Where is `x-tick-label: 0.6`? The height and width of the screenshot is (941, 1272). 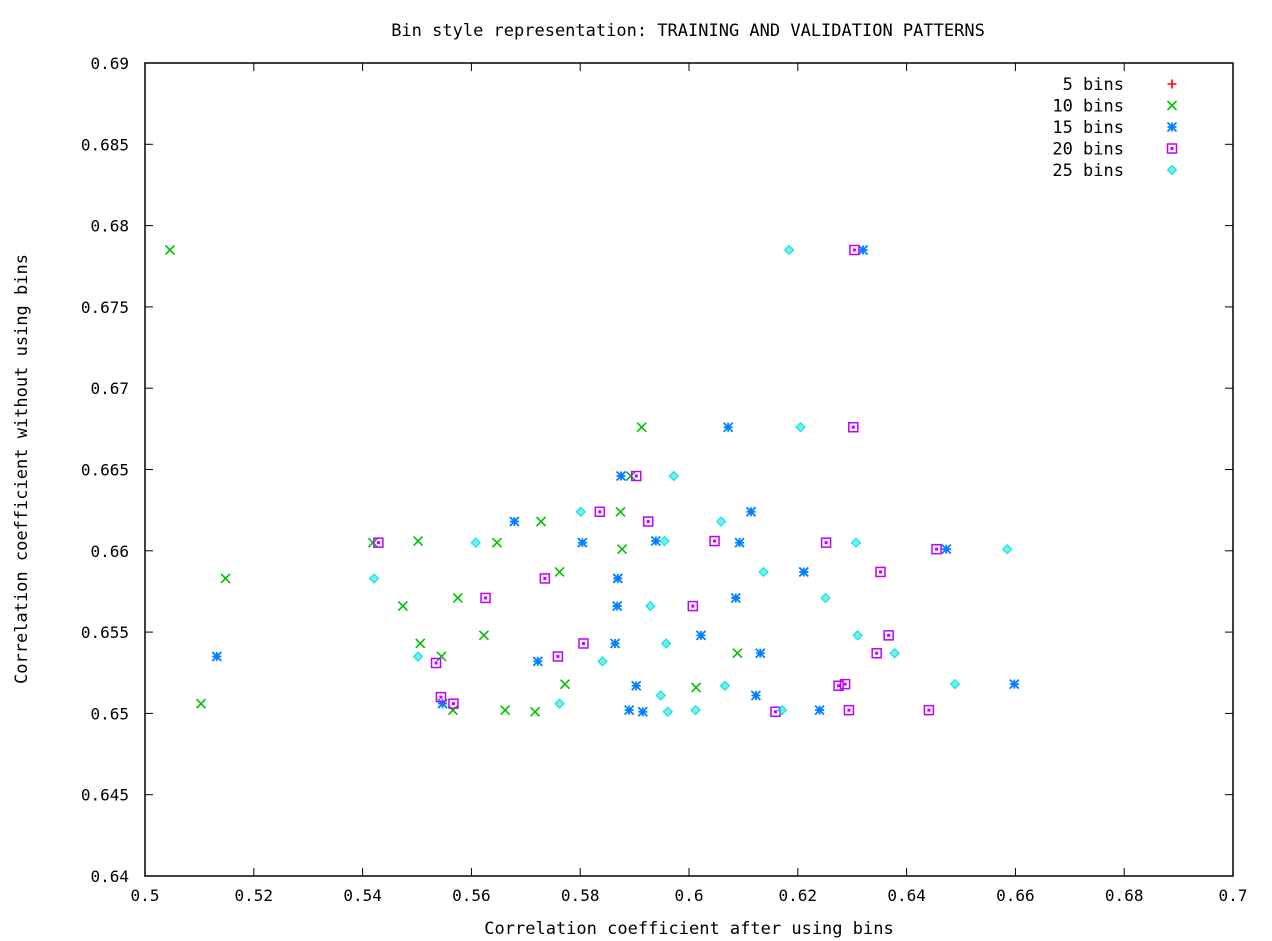
x-tick-label: 0.6 is located at coordinates (689, 895).